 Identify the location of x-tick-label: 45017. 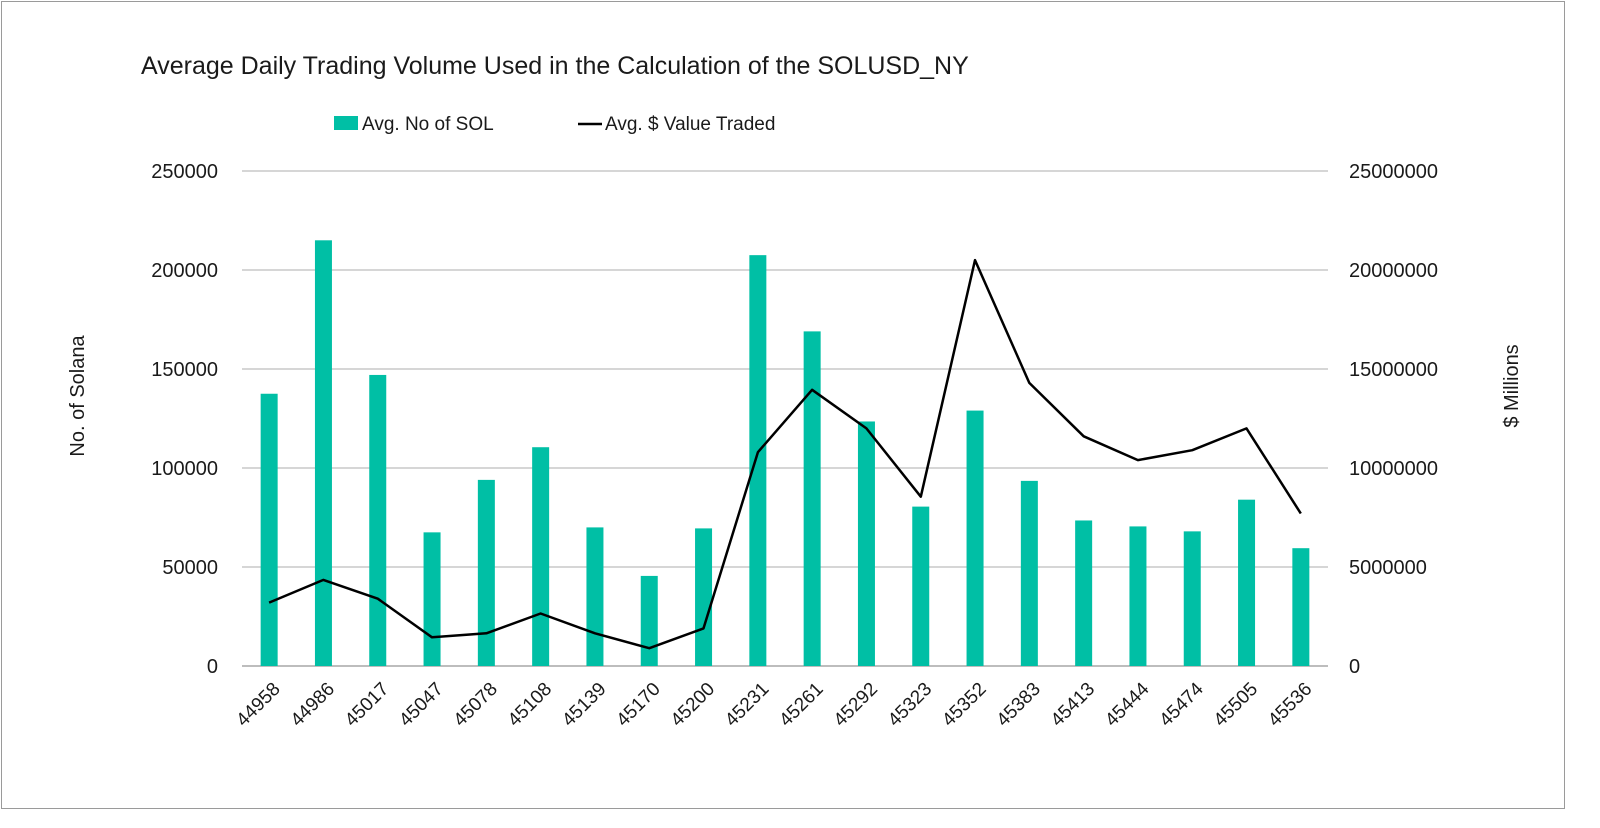
(367, 705).